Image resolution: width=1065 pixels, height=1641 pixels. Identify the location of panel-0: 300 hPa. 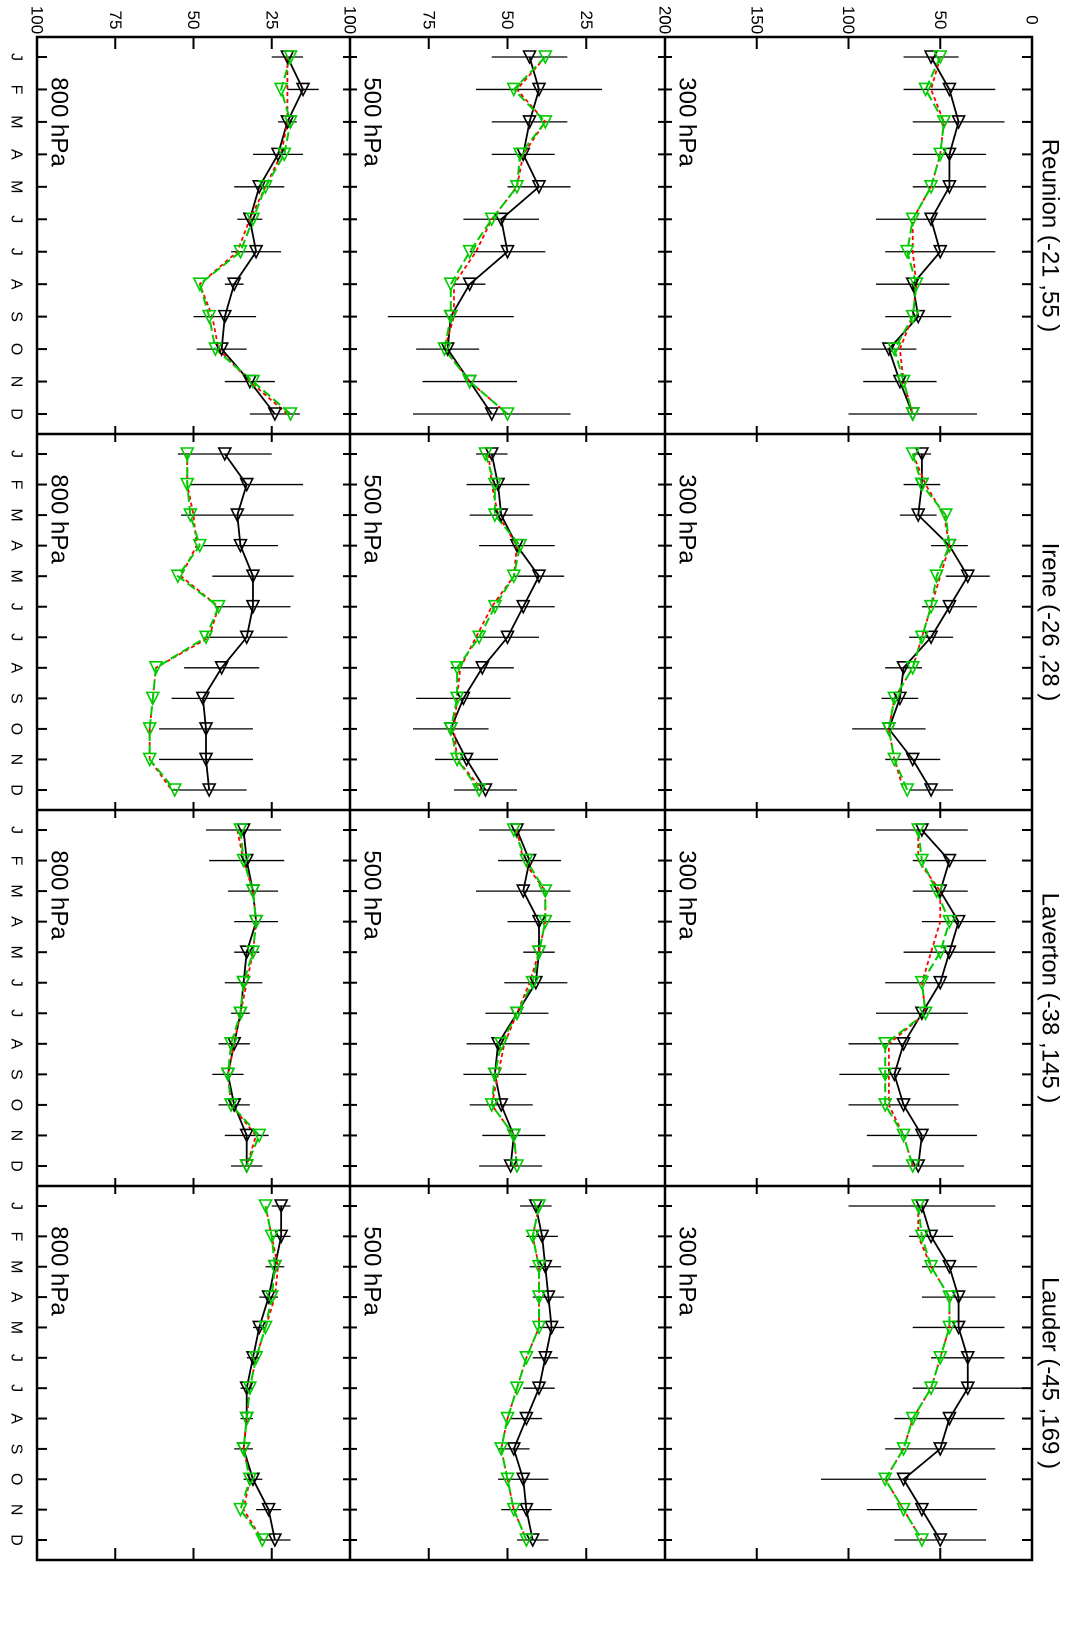
(839, 236).